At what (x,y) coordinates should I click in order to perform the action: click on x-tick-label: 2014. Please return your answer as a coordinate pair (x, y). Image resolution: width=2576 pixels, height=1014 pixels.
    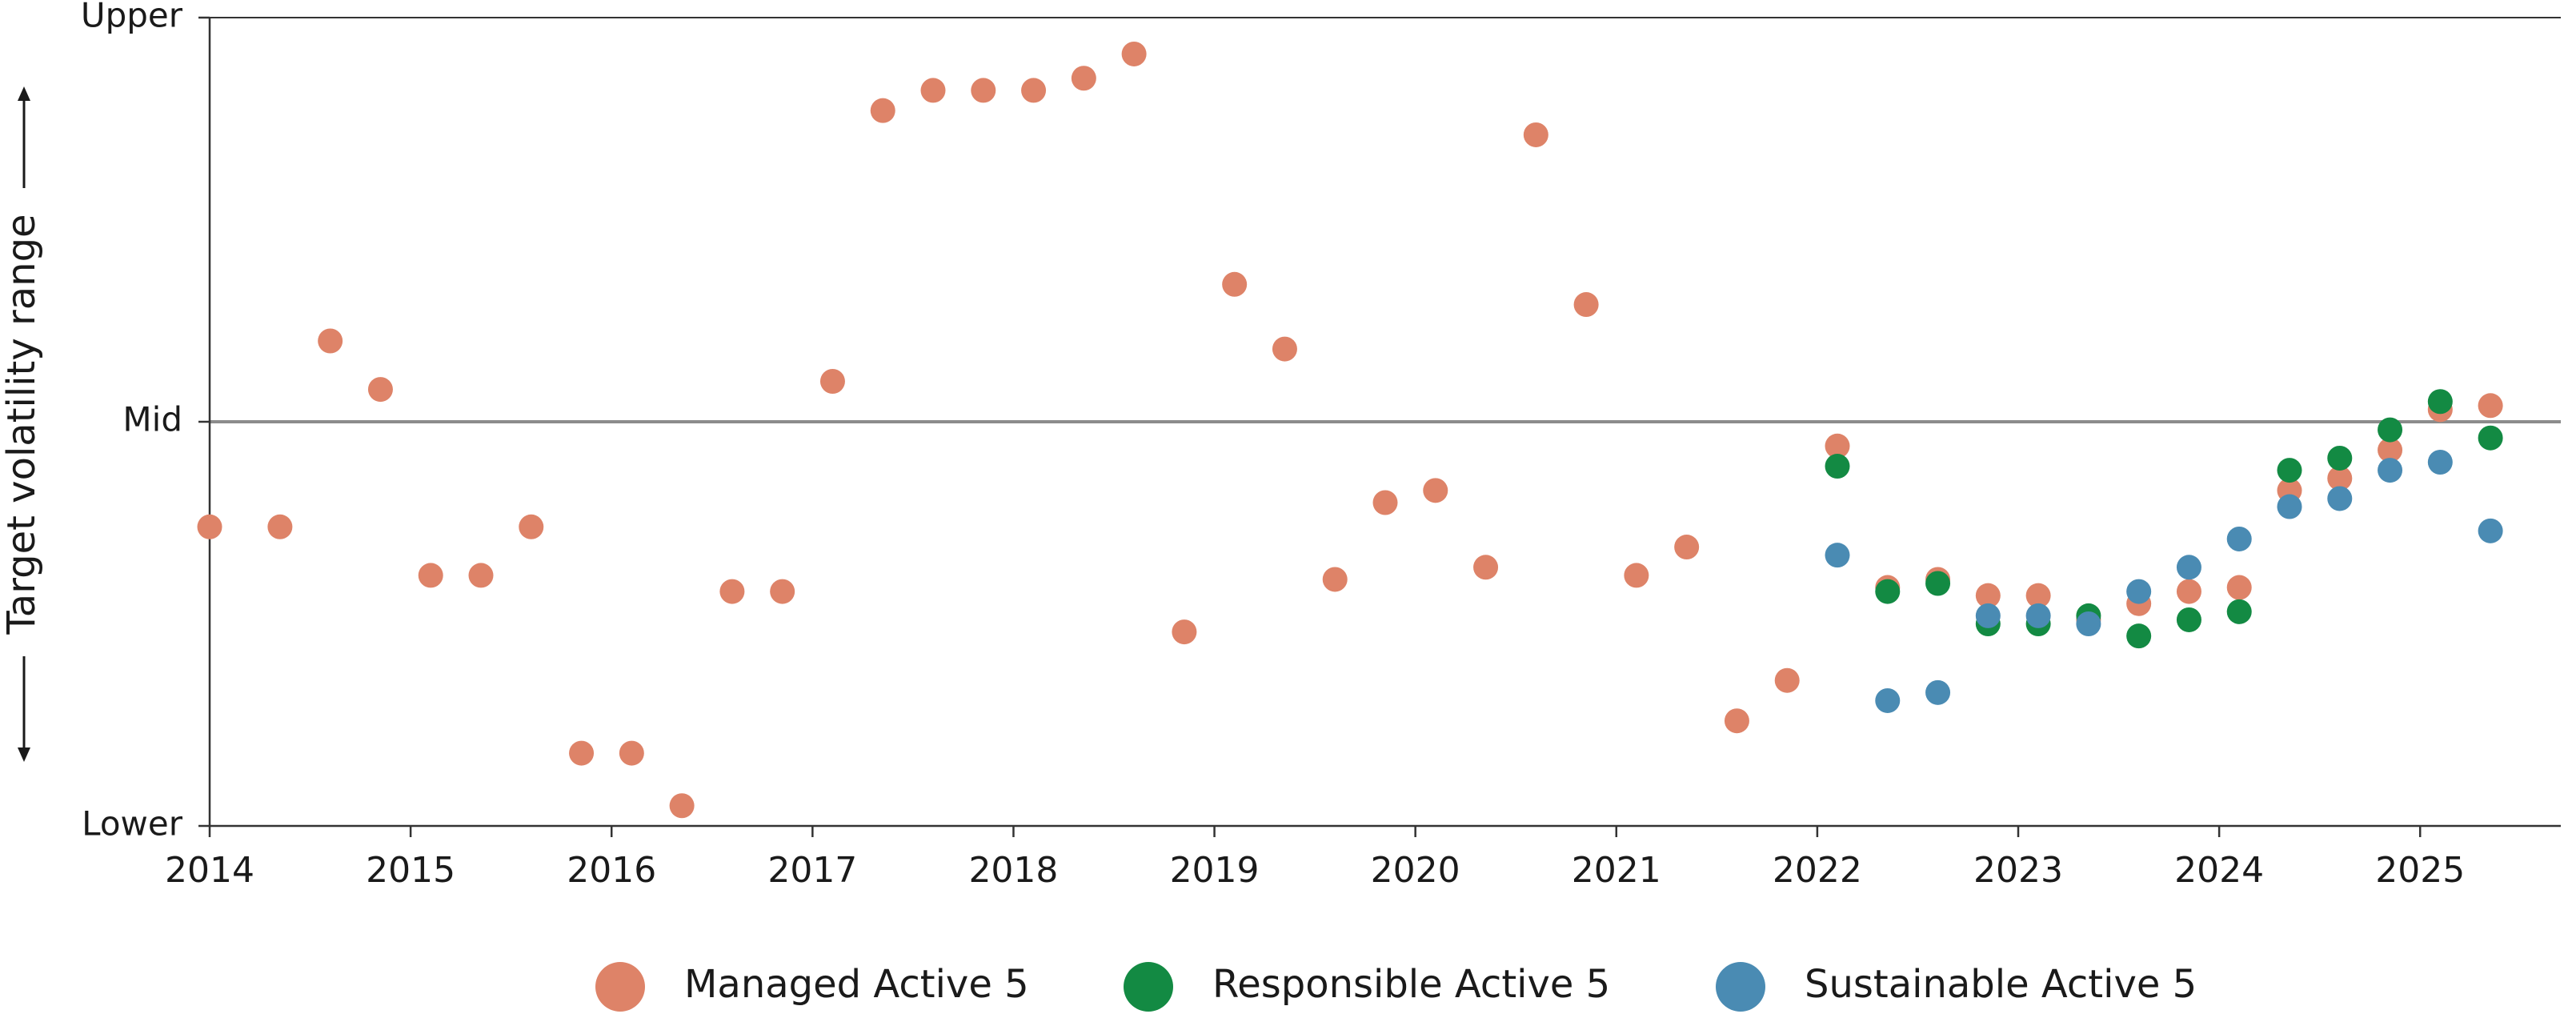
    Looking at the image, I should click on (209, 871).